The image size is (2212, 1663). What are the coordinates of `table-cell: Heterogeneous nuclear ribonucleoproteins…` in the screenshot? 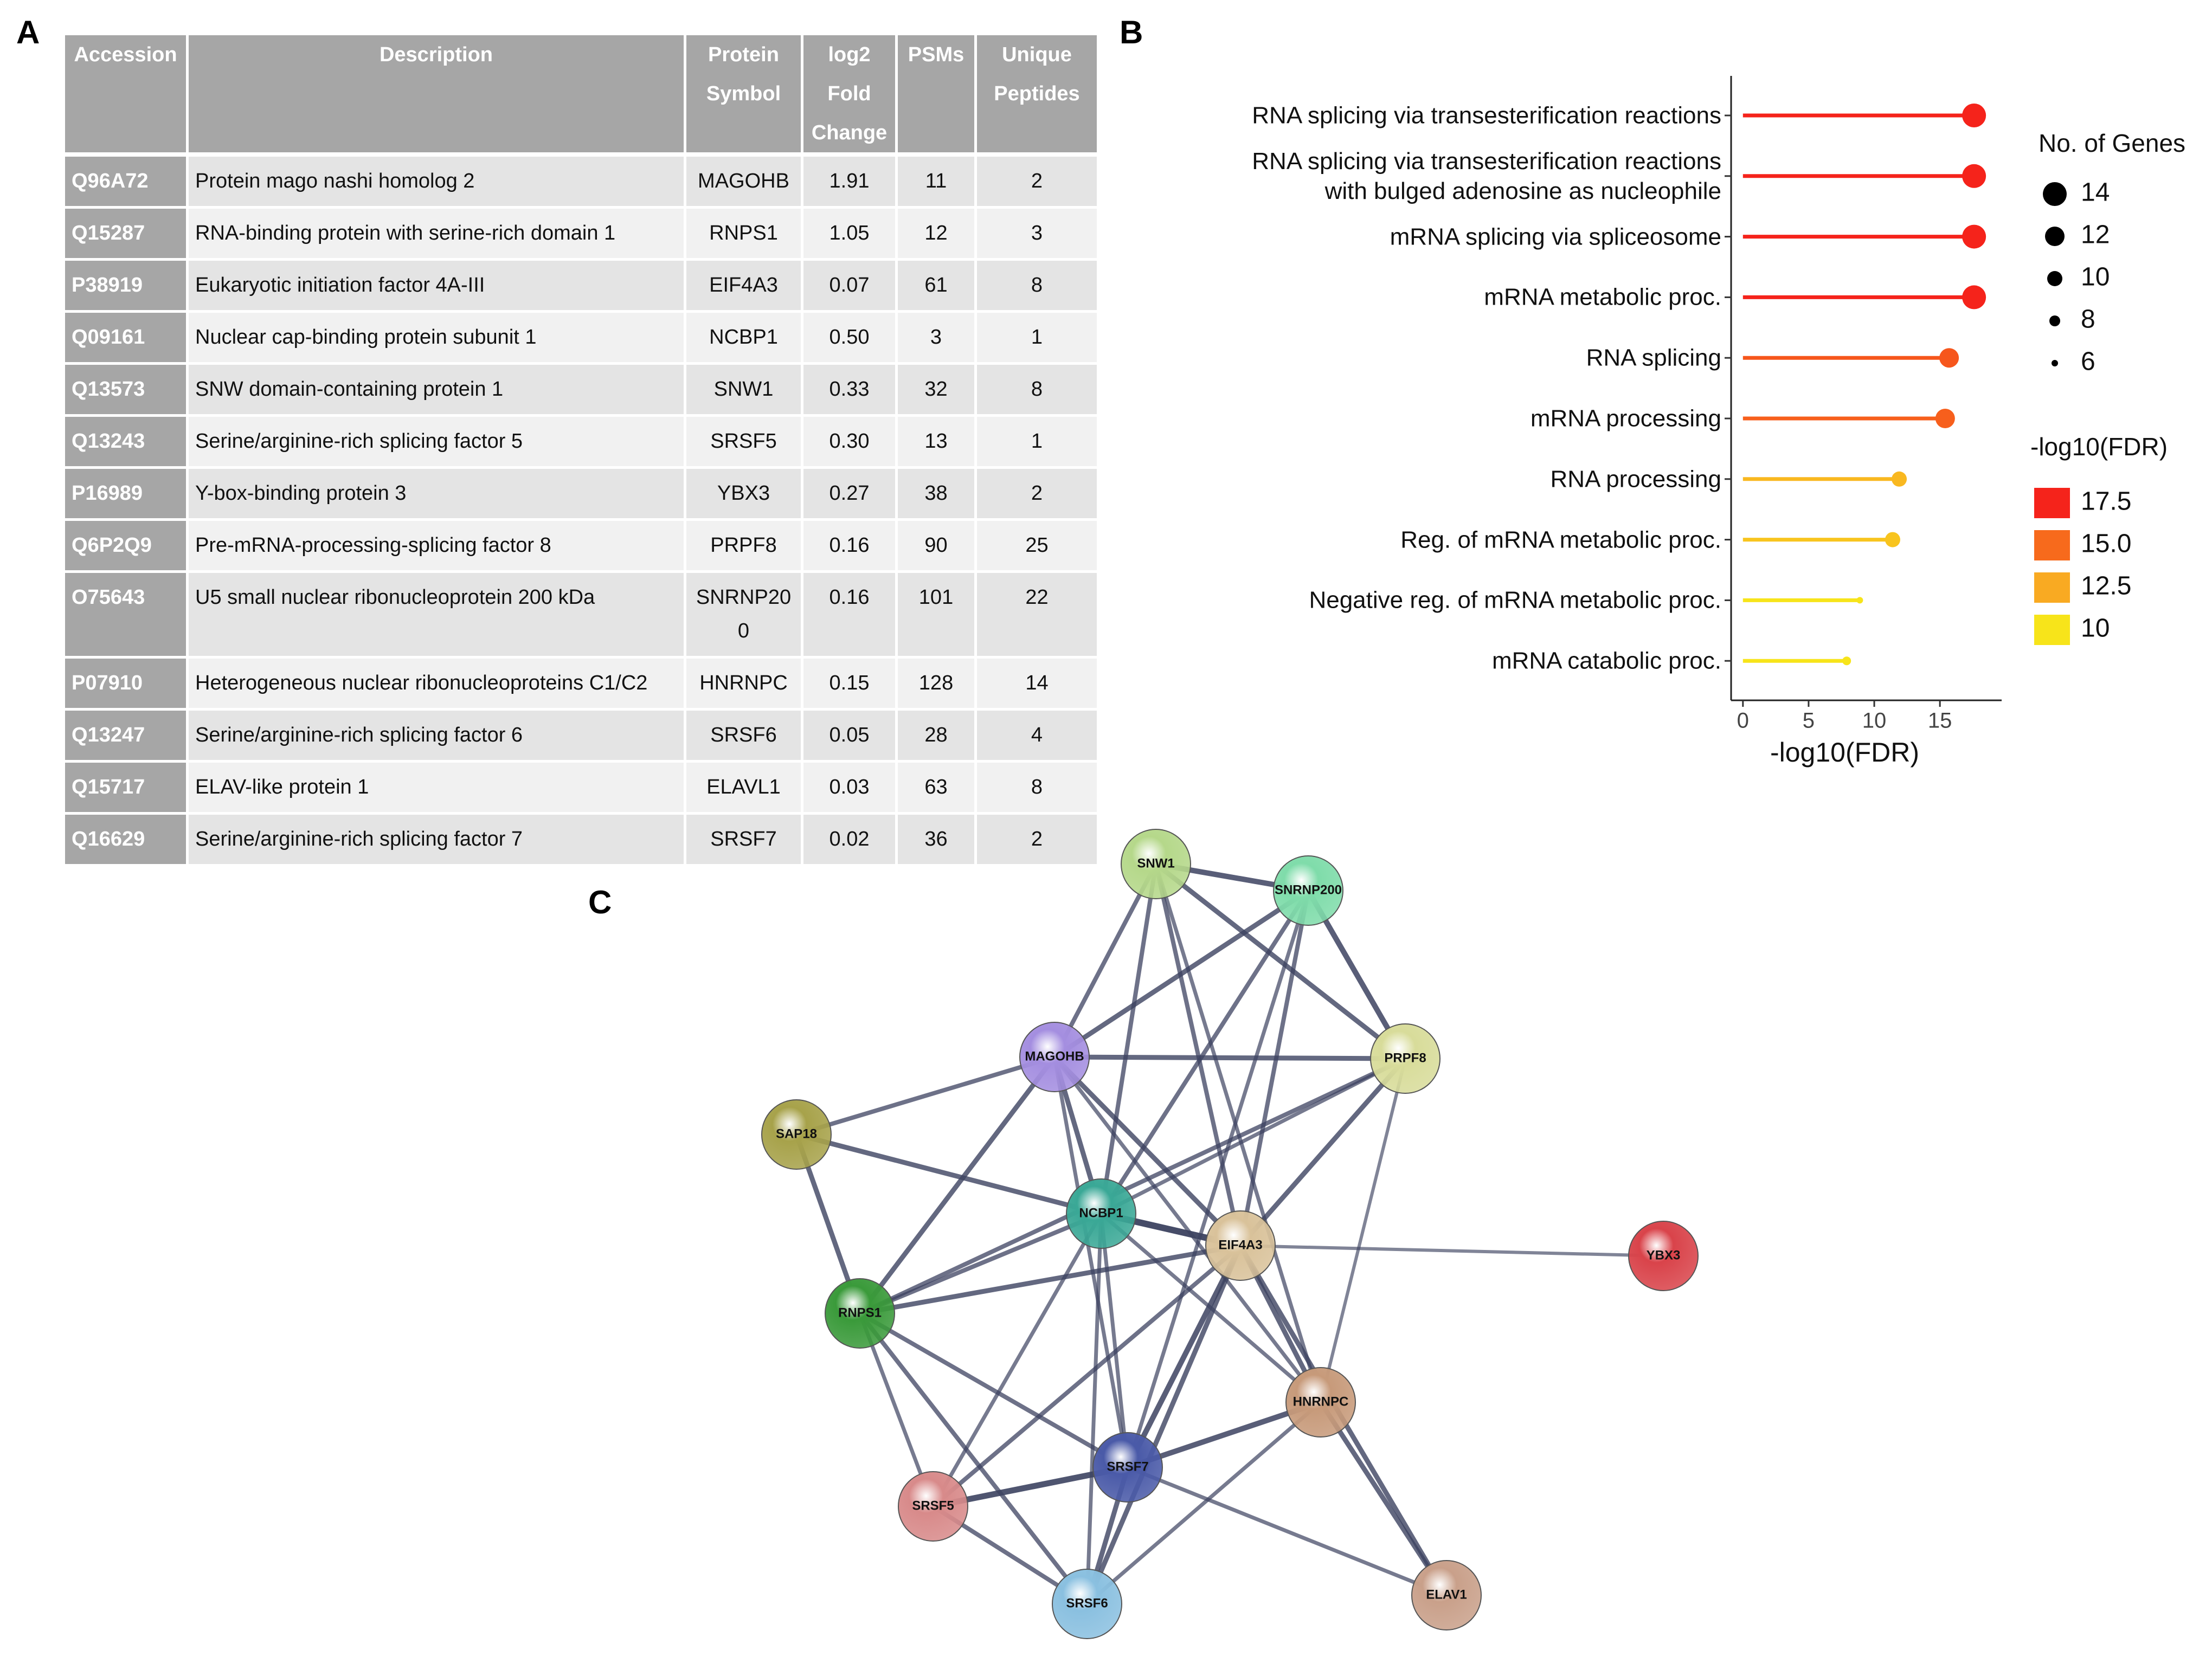 It's located at (437, 685).